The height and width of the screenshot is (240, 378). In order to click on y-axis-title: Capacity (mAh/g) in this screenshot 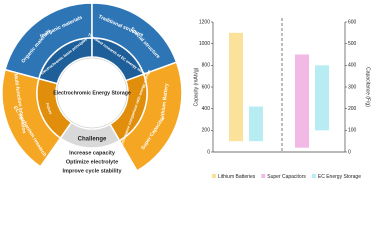, I will do `click(196, 86)`.